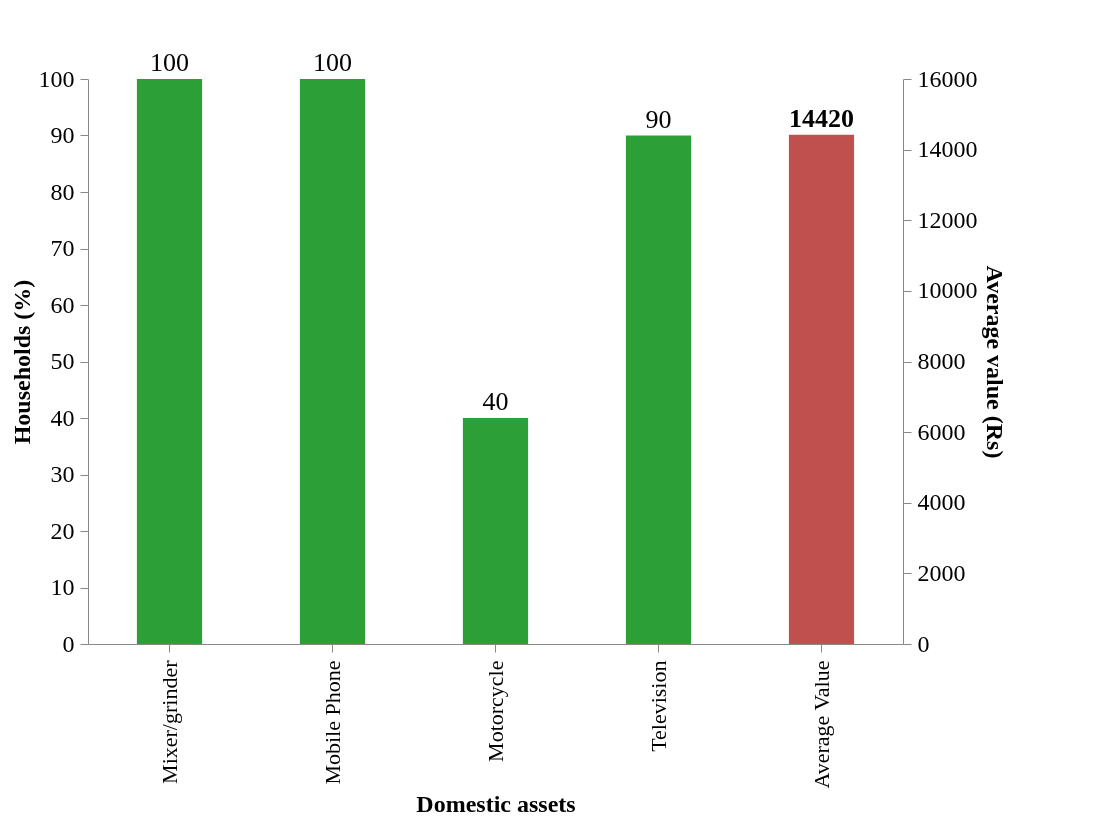 The height and width of the screenshot is (839, 1115). I want to click on y-tick-label: 40, so click(62, 417).